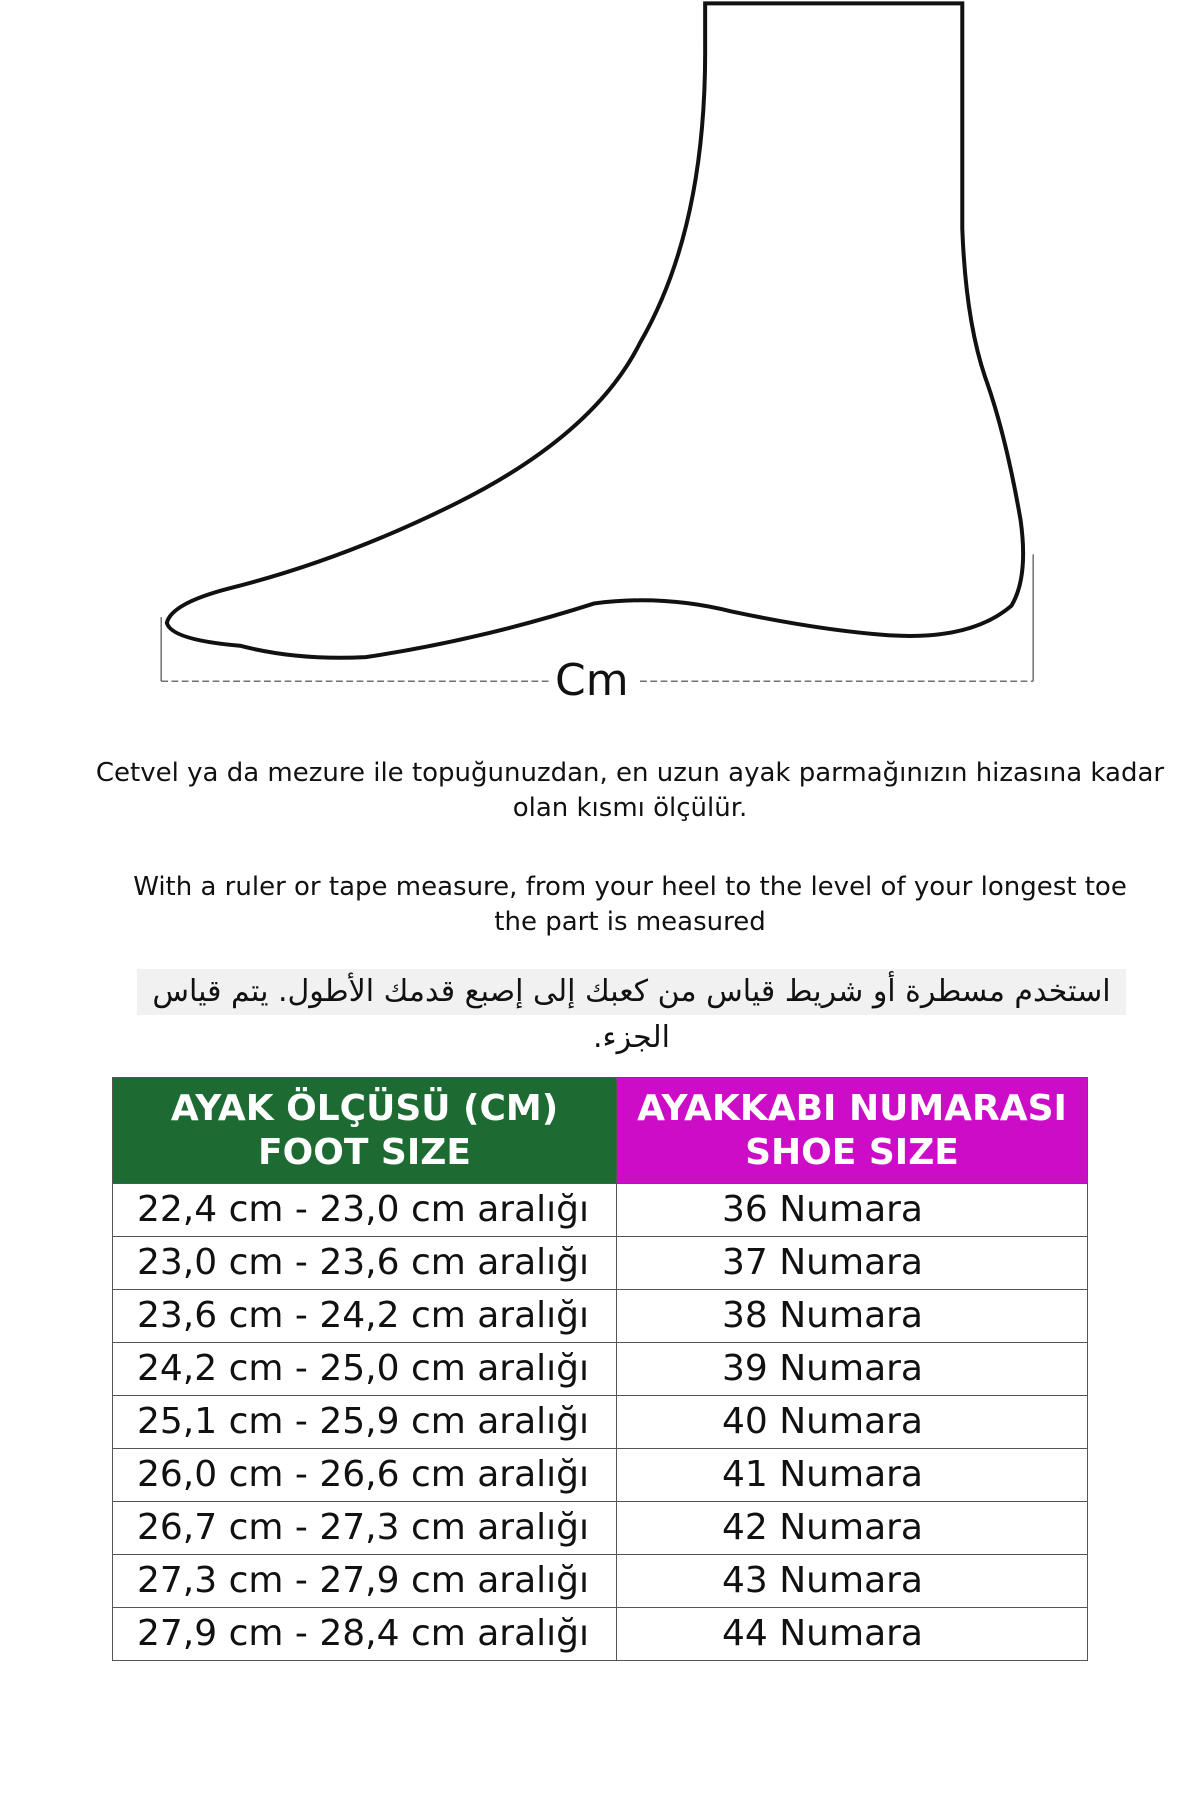  I want to click on unit-label: Cm, so click(592, 680).